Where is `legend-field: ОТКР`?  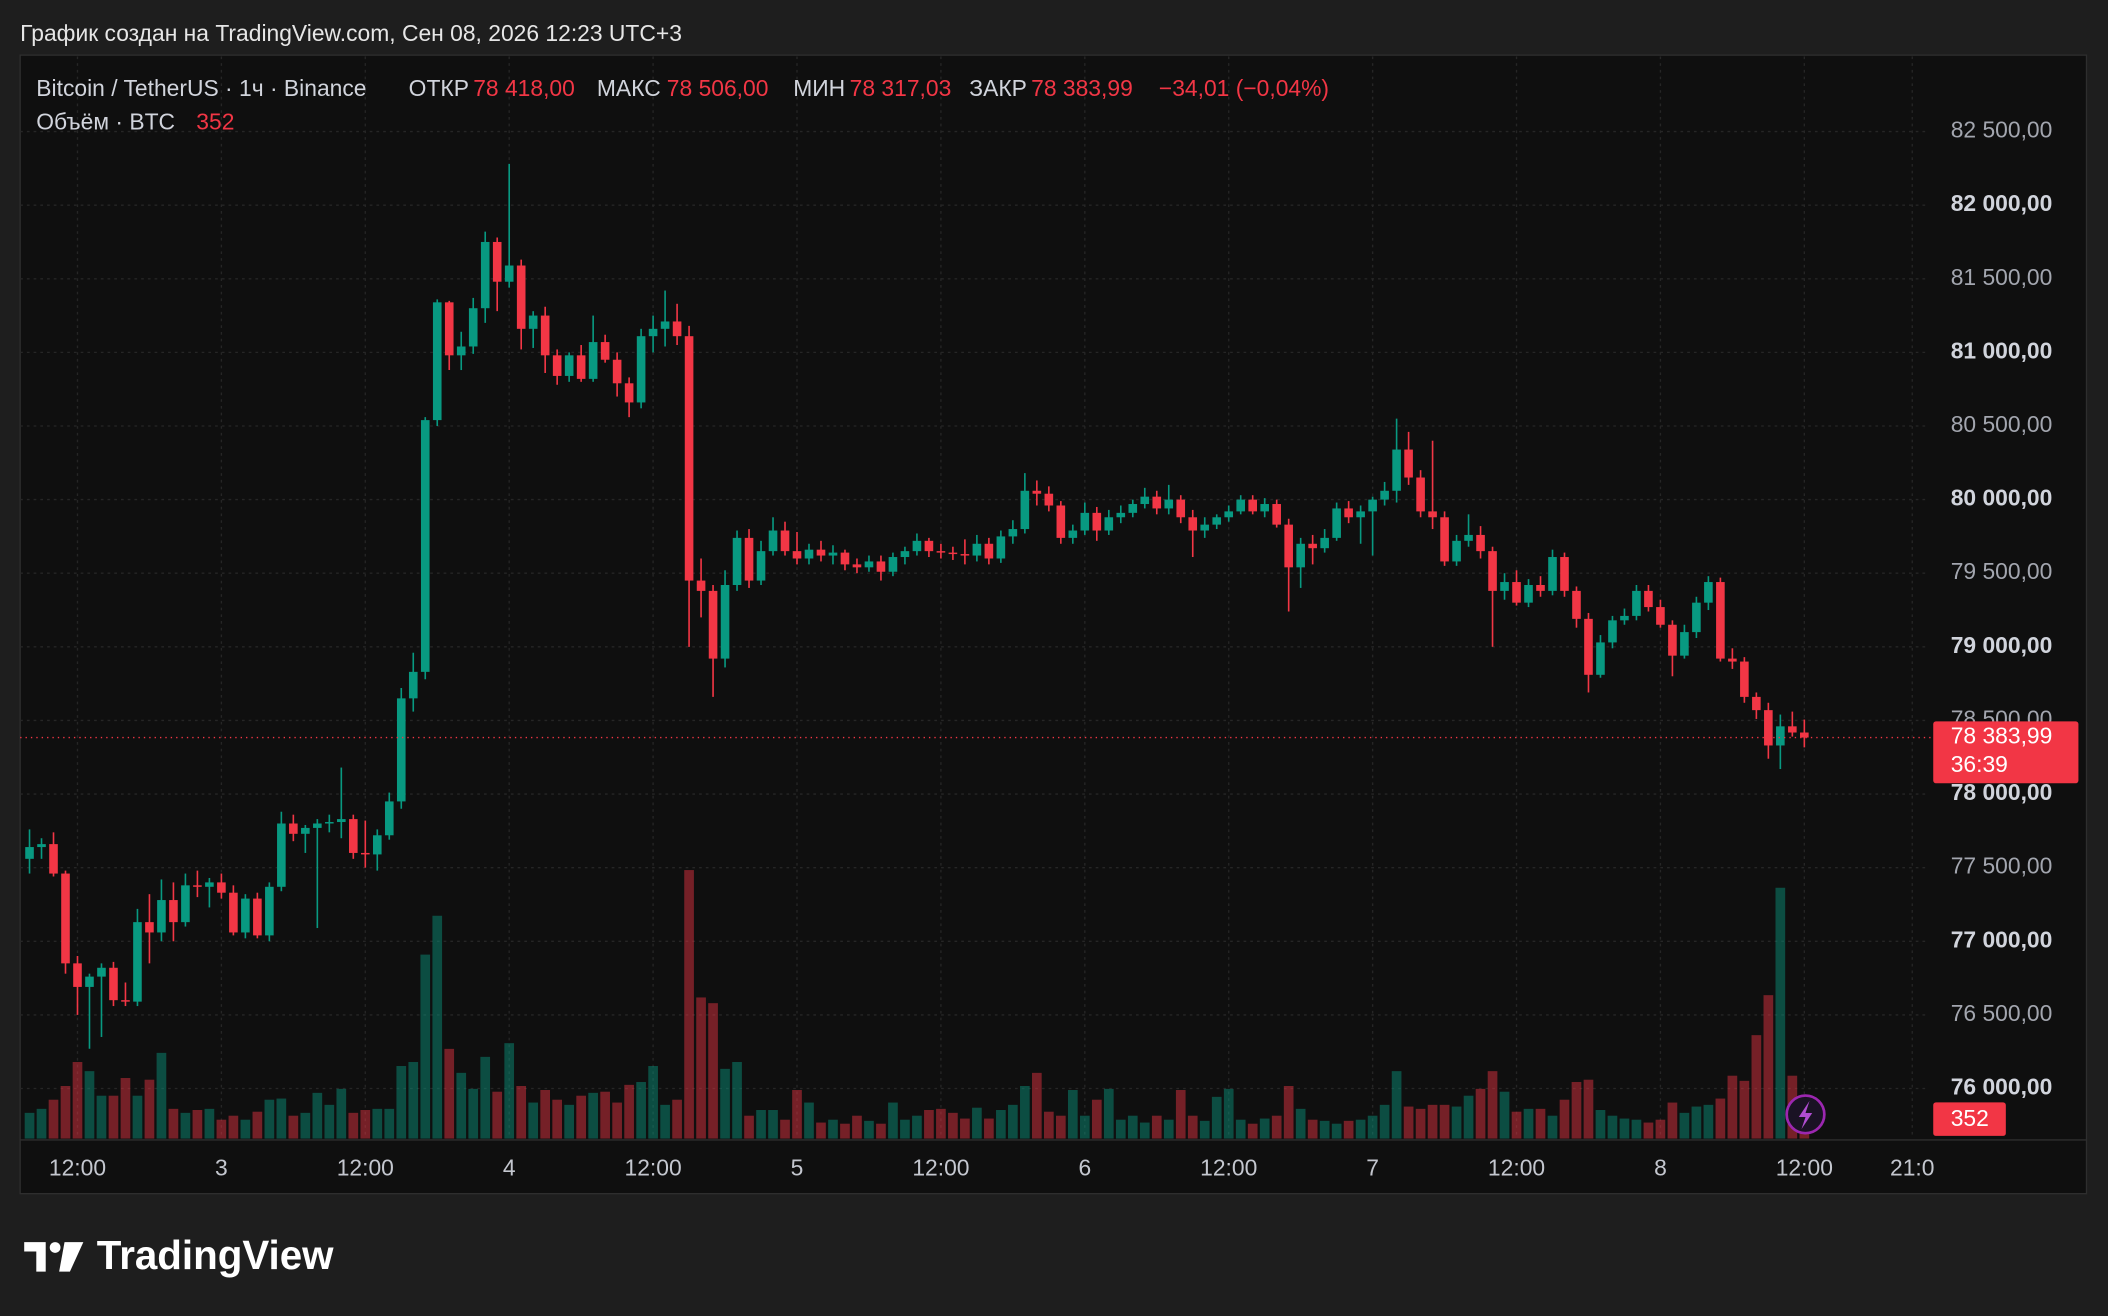 legend-field: ОТКР is located at coordinates (439, 88).